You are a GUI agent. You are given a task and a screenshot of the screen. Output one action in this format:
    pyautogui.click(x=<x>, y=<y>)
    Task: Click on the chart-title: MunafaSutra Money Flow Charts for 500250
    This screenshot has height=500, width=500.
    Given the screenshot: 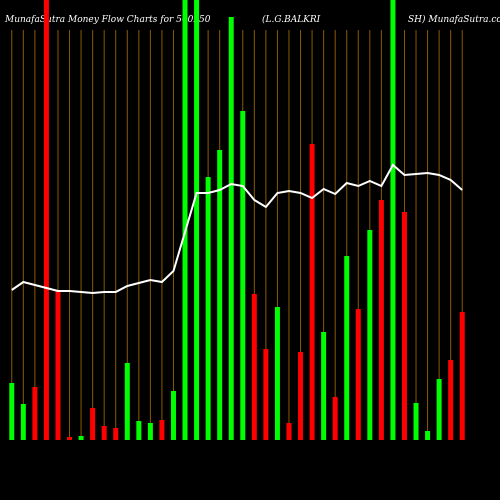 What is the action you would take?
    pyautogui.click(x=107, y=20)
    